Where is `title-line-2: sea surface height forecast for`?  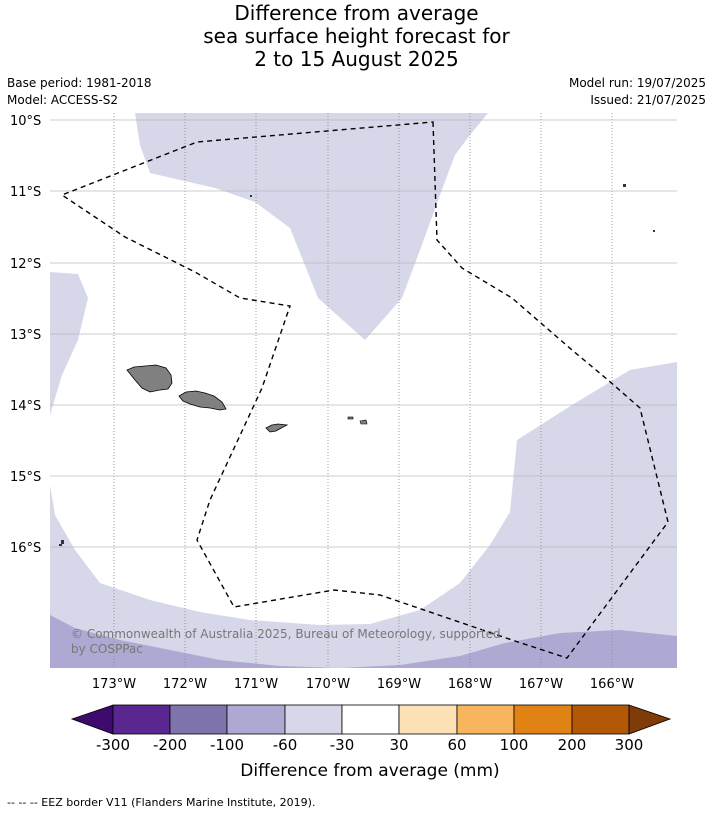
title-line-2: sea surface height forecast for is located at coordinates (356, 36).